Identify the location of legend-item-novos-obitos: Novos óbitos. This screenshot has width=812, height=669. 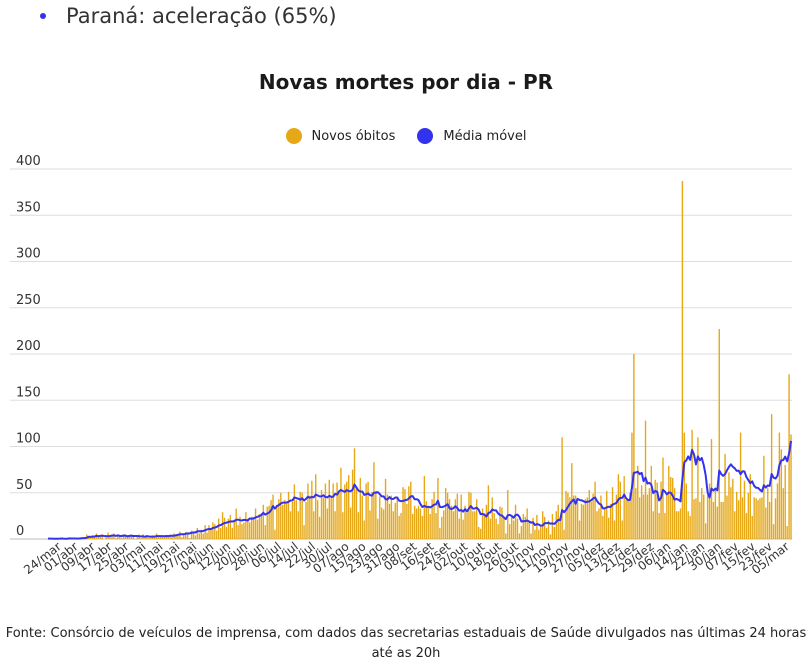
(340, 136).